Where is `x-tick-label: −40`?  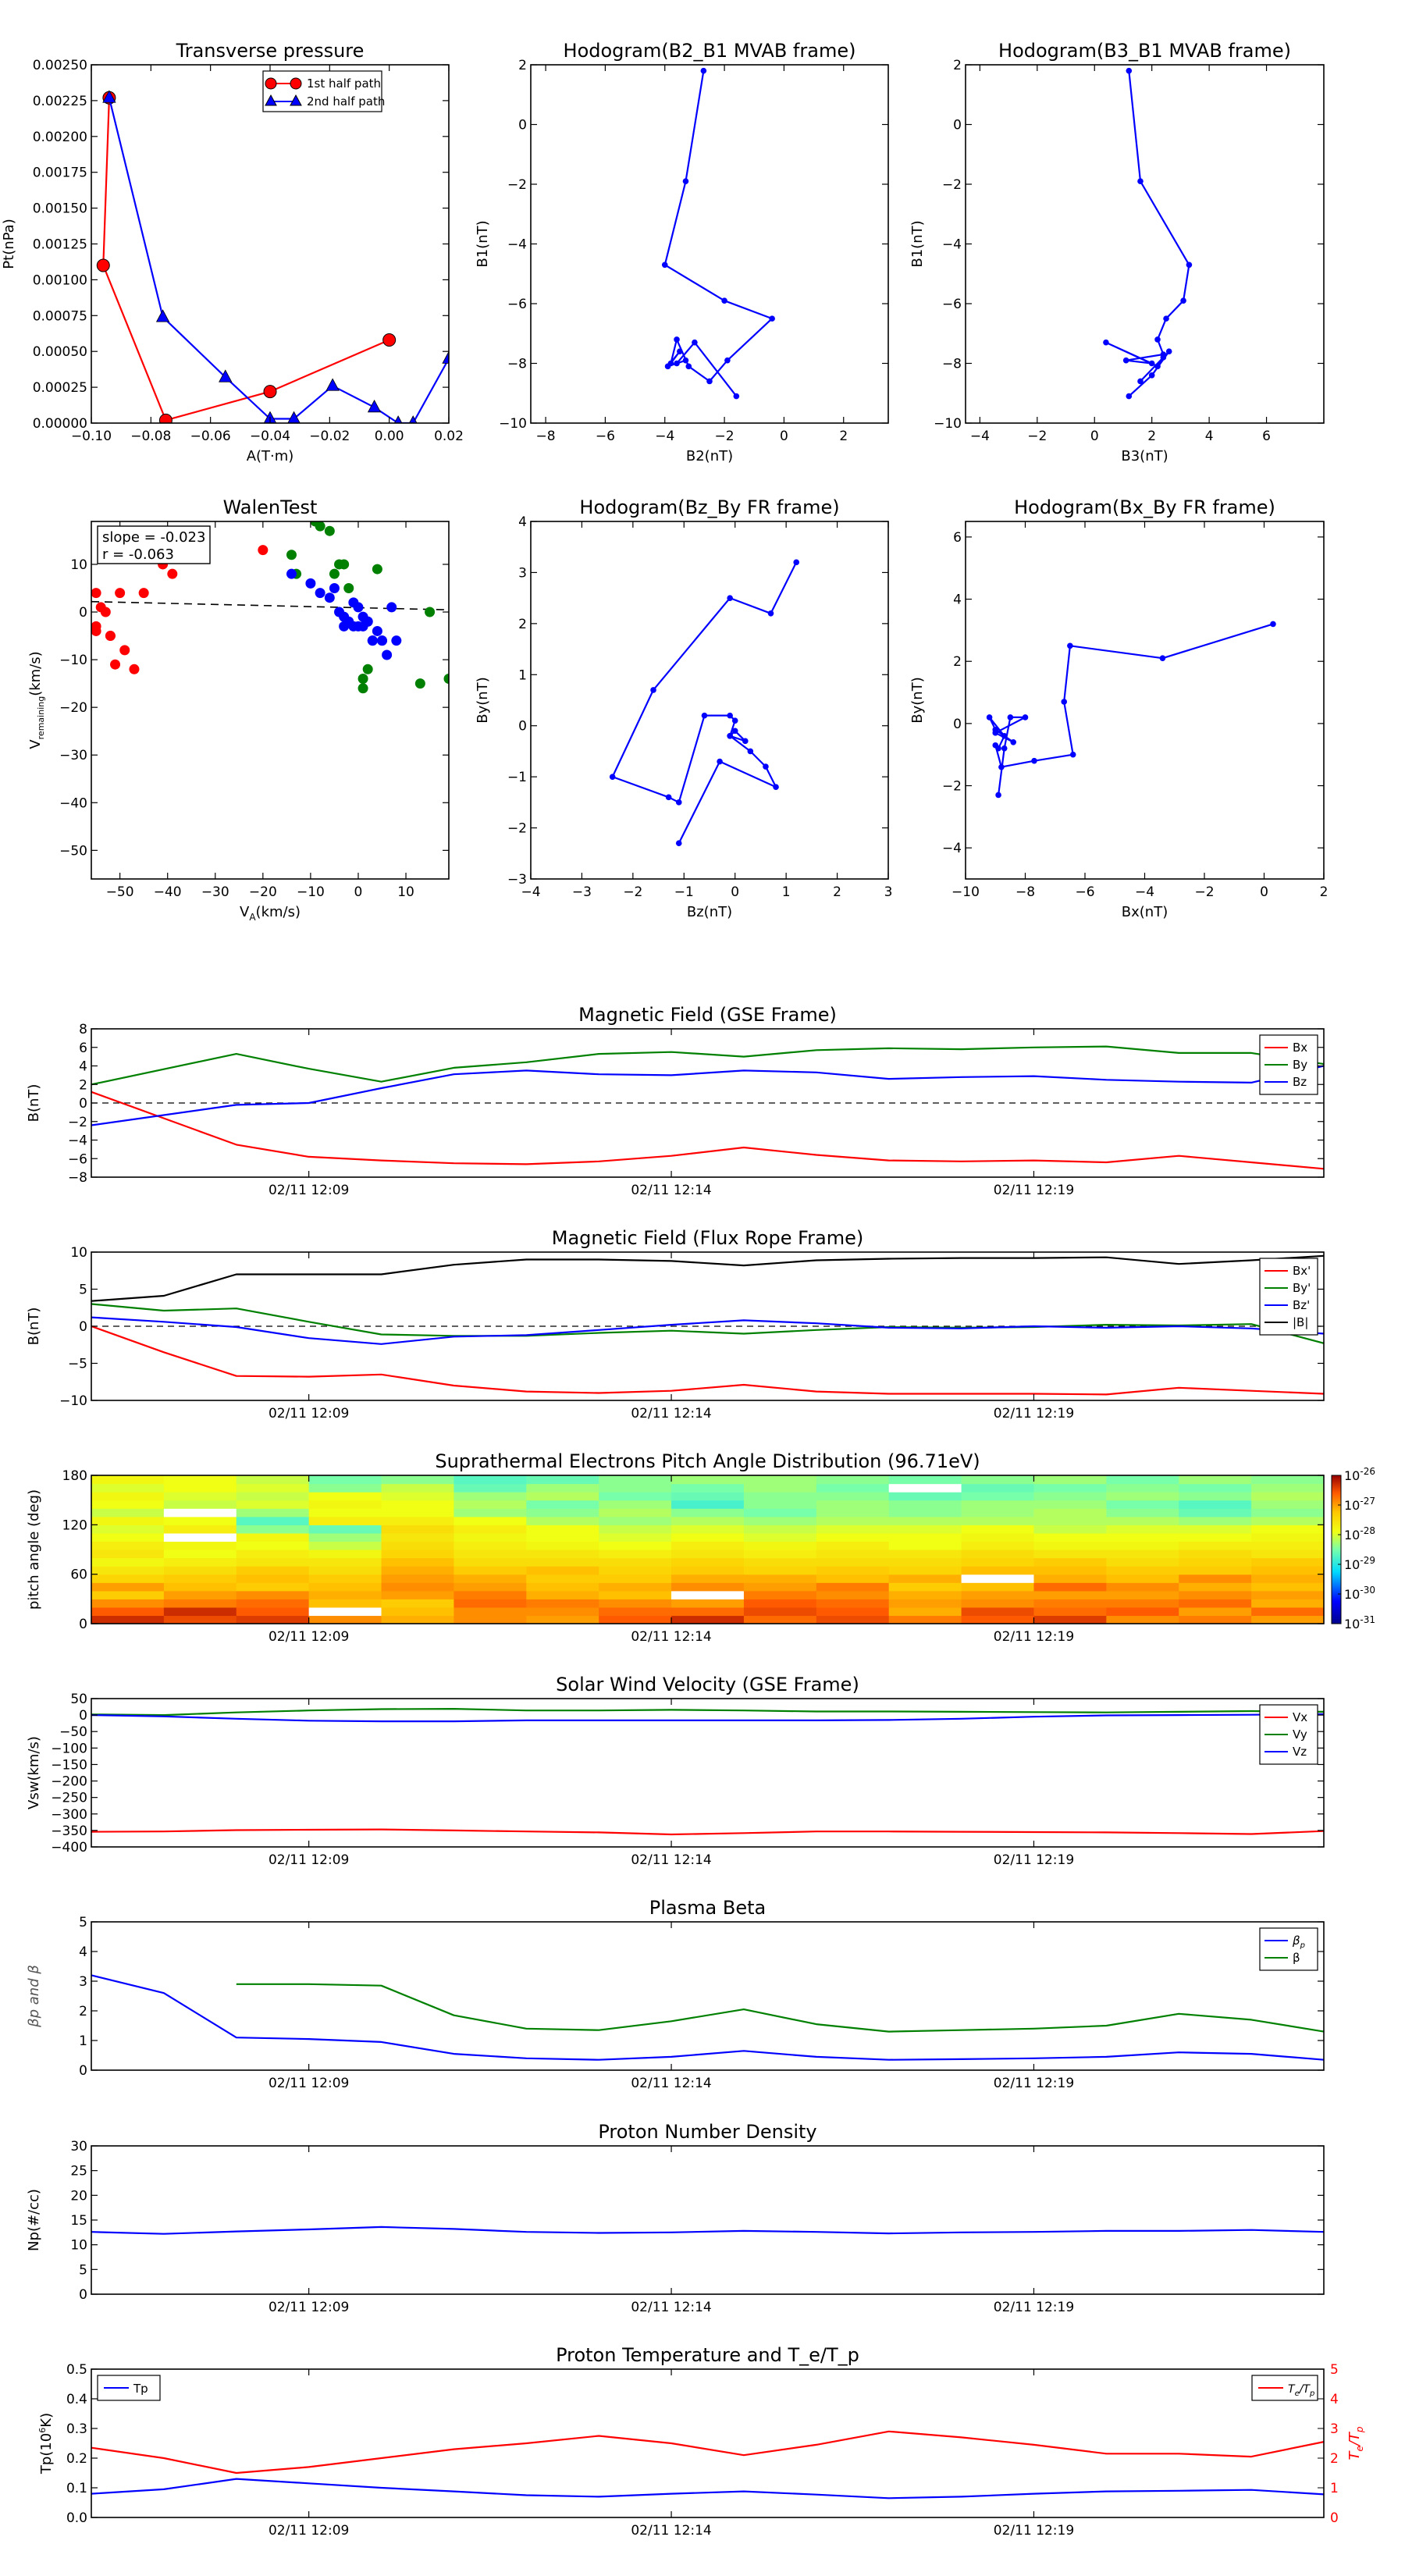 x-tick-label: −40 is located at coordinates (168, 892).